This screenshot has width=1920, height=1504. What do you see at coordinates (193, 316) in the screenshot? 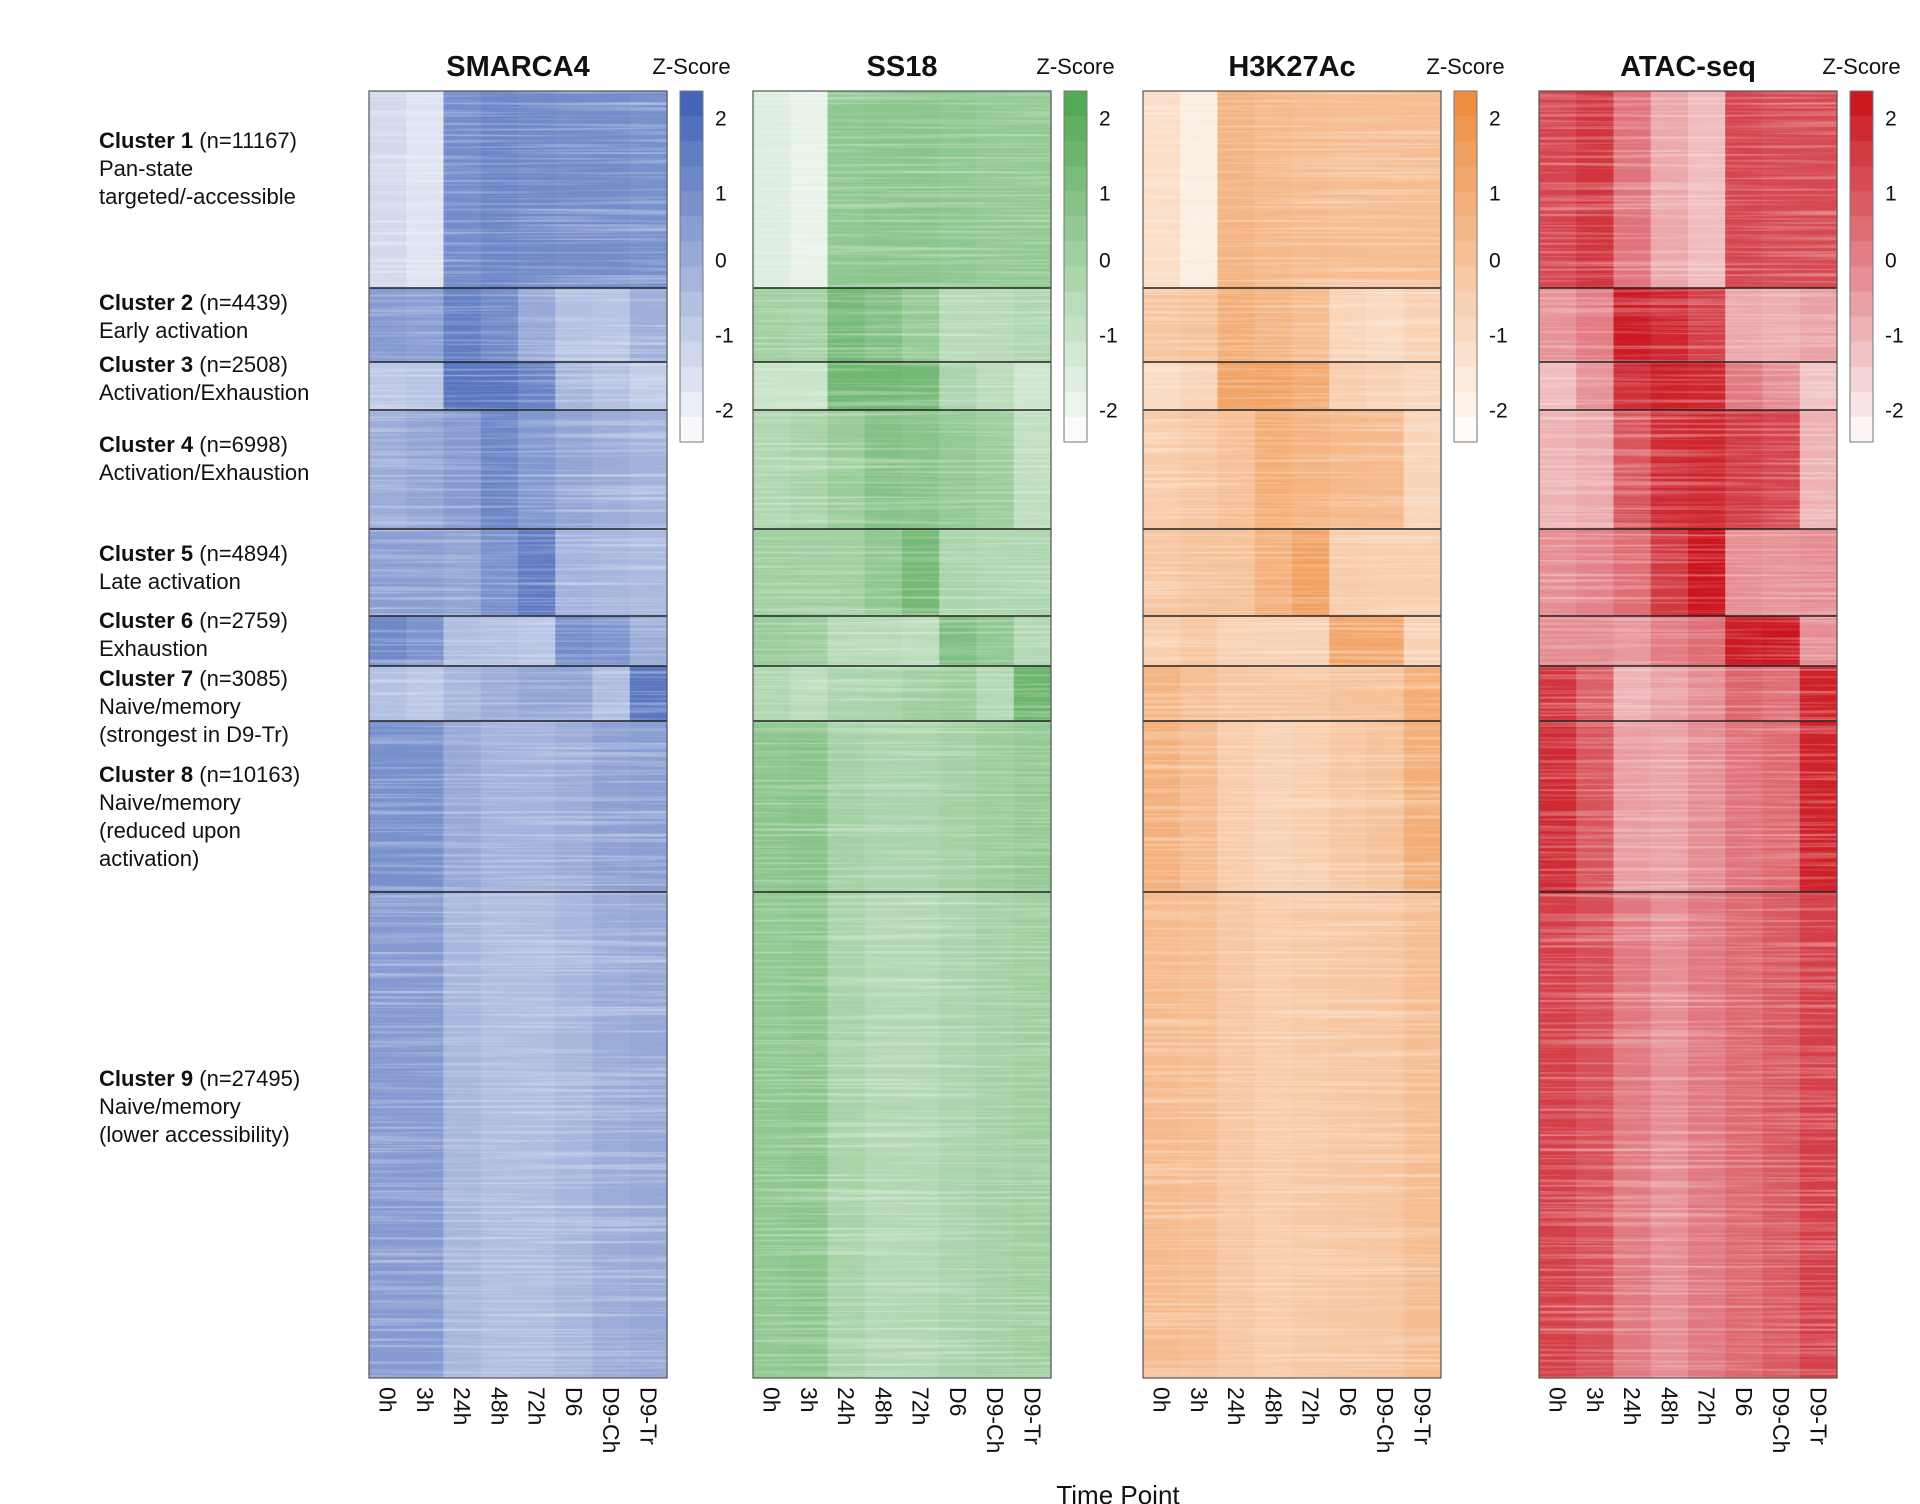
I see `cluster-label: Cluster 2 (n=4439) Early activation` at bounding box center [193, 316].